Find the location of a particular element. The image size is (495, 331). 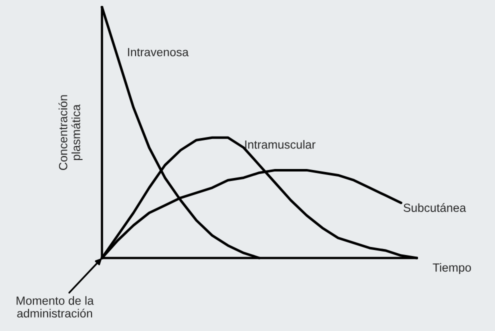

series-label: Intravenosa is located at coordinates (158, 52).